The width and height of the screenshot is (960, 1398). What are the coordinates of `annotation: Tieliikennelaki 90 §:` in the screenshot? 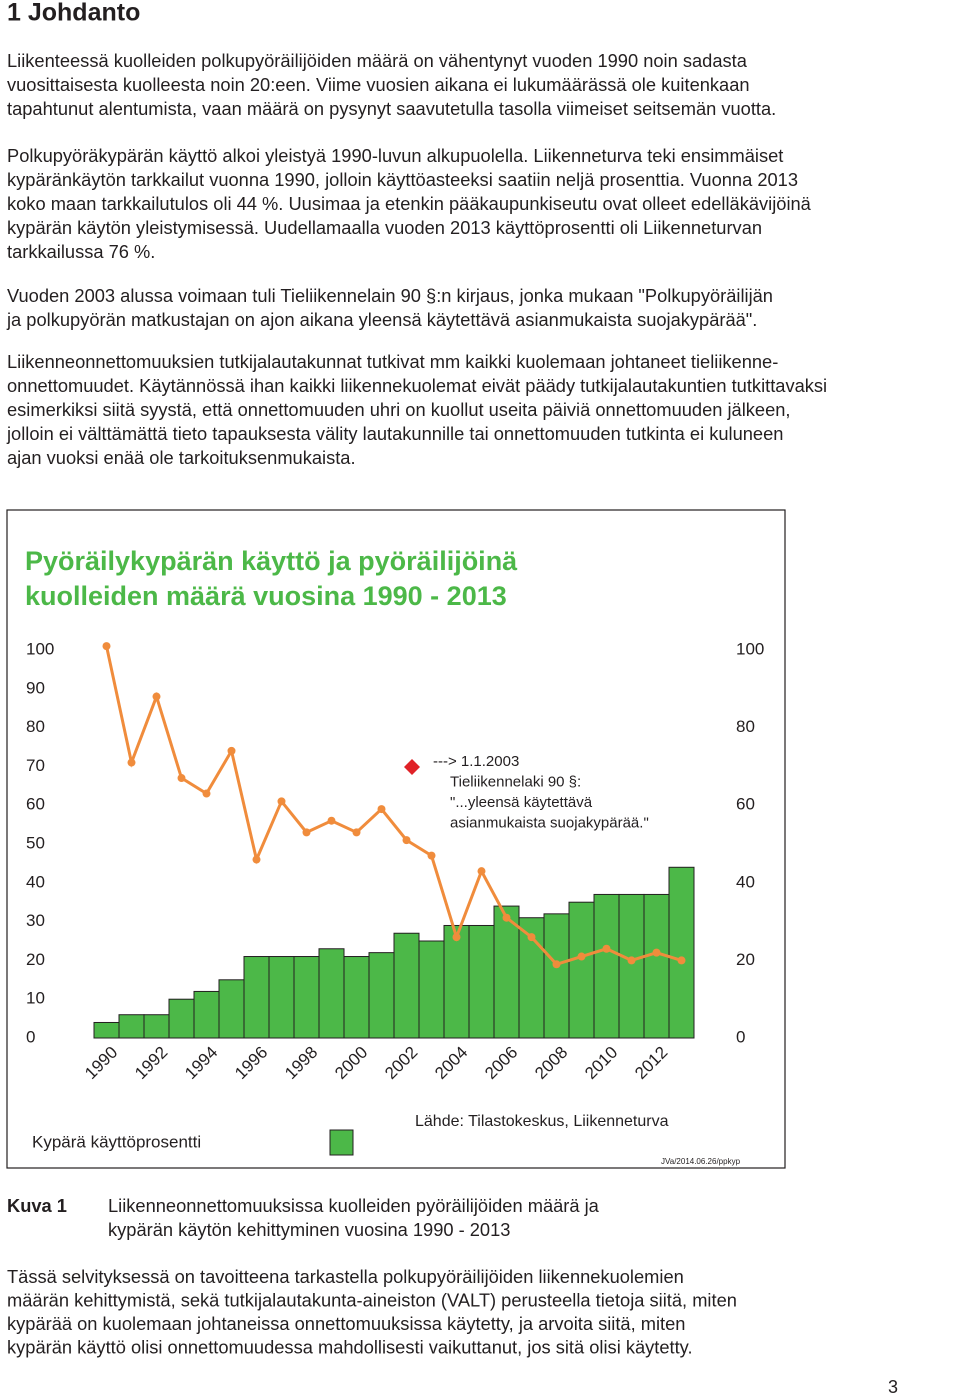 It's located at (515, 781).